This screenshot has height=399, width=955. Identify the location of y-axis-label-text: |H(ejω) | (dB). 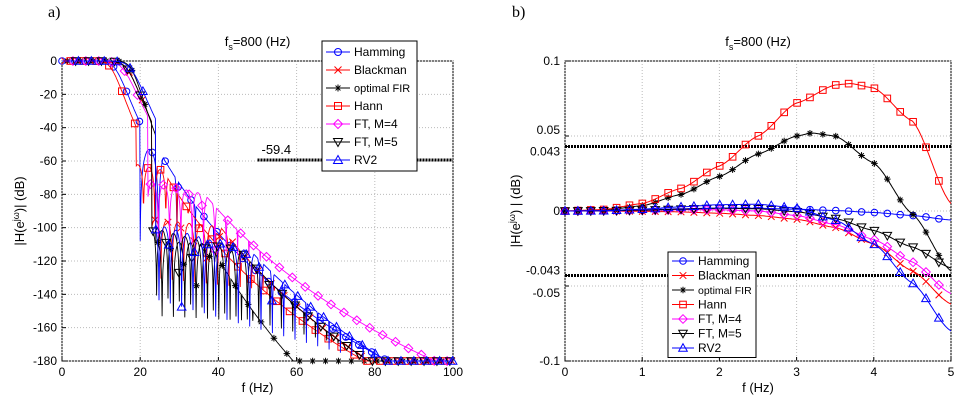
(515, 211).